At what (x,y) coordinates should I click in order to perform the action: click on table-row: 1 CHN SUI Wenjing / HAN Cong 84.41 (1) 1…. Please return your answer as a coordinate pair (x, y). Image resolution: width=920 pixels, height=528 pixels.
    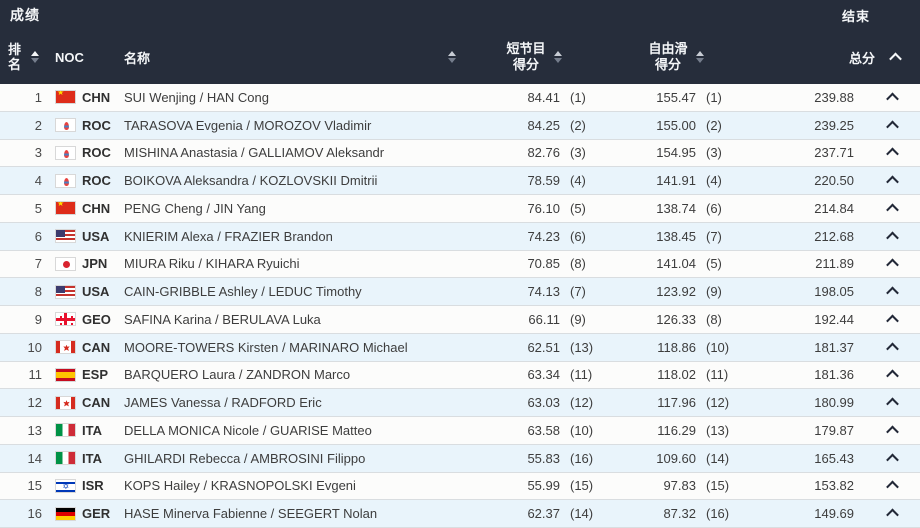
    Looking at the image, I should click on (460, 98).